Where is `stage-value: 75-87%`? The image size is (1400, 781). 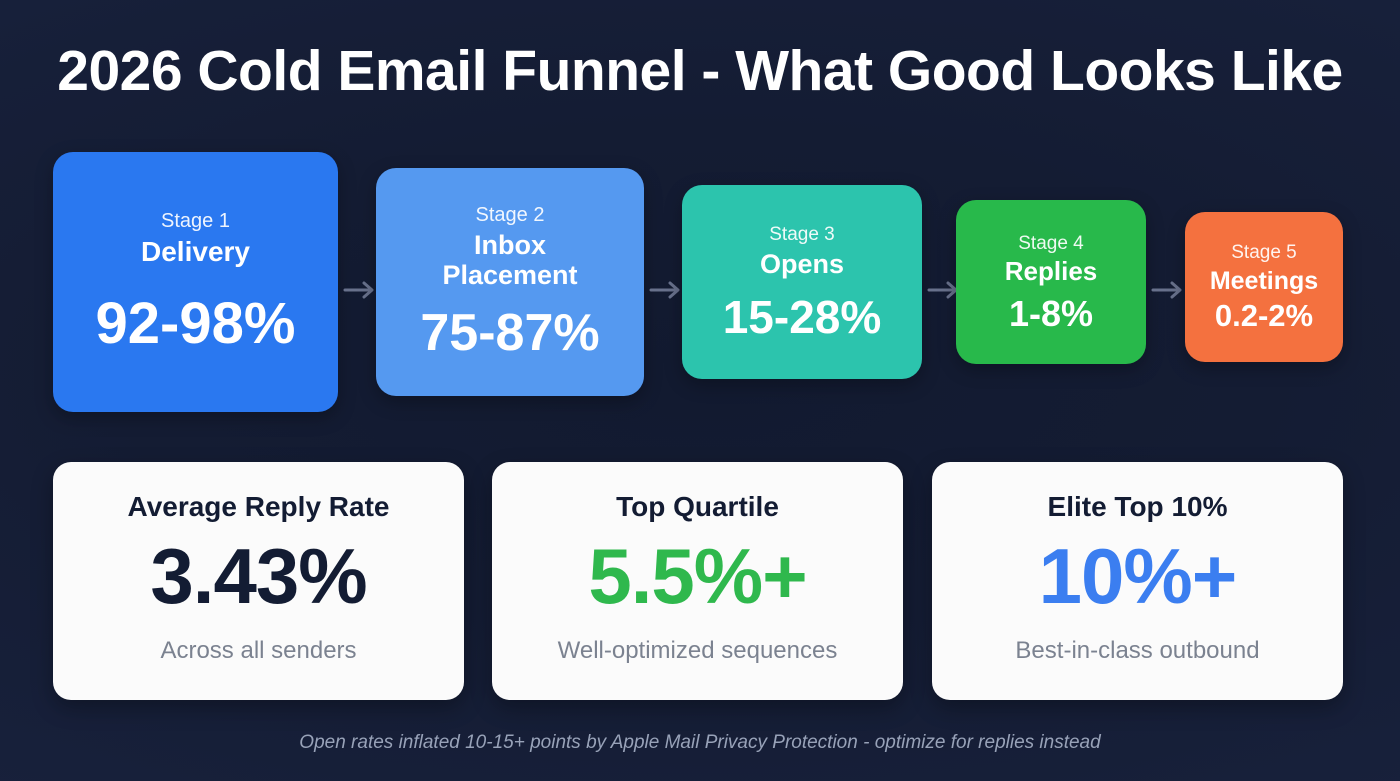
stage-value: 75-87% is located at coordinates (510, 333).